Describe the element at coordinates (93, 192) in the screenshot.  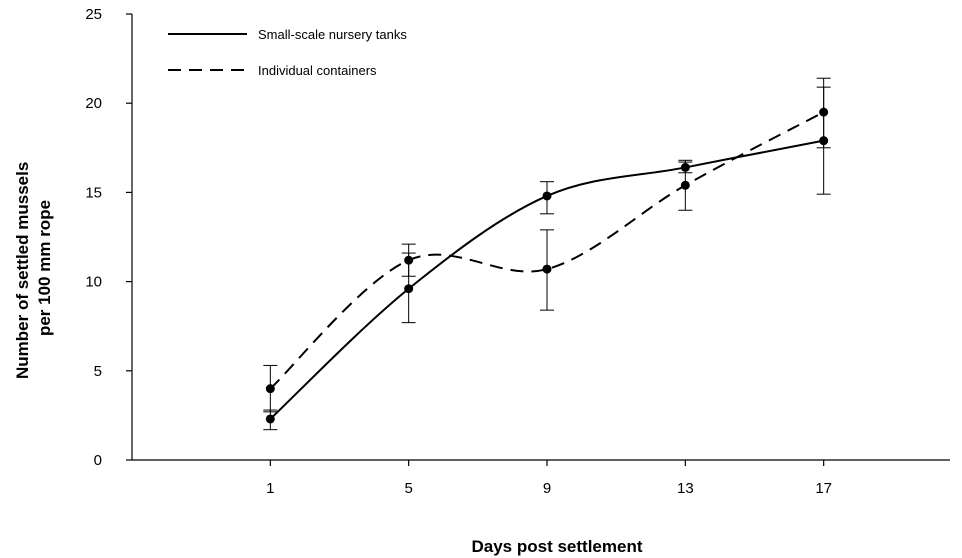
I see `y-tick-label: 15` at that location.